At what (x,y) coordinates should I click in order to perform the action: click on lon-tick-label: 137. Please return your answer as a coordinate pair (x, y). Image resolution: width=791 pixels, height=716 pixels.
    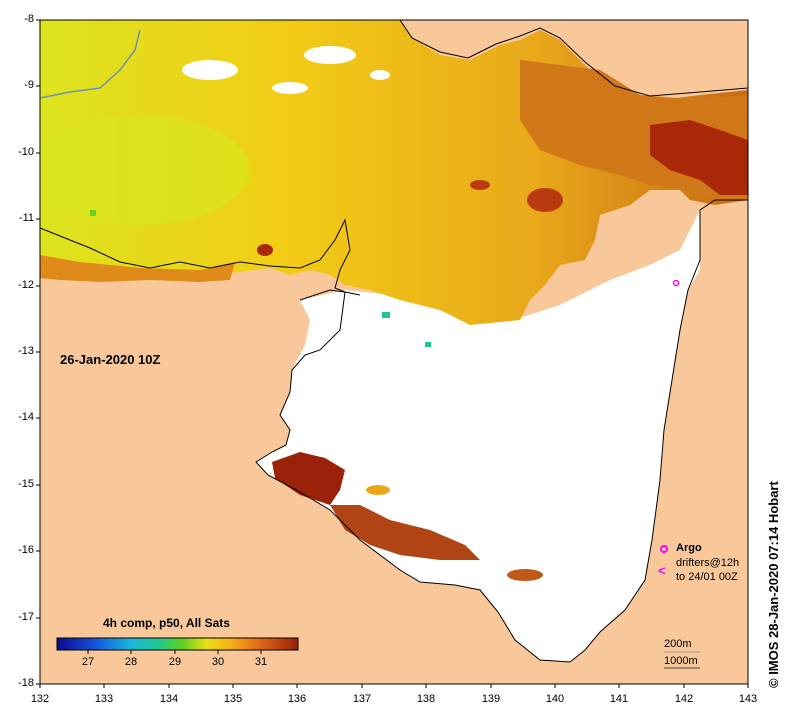
    Looking at the image, I should click on (362, 699).